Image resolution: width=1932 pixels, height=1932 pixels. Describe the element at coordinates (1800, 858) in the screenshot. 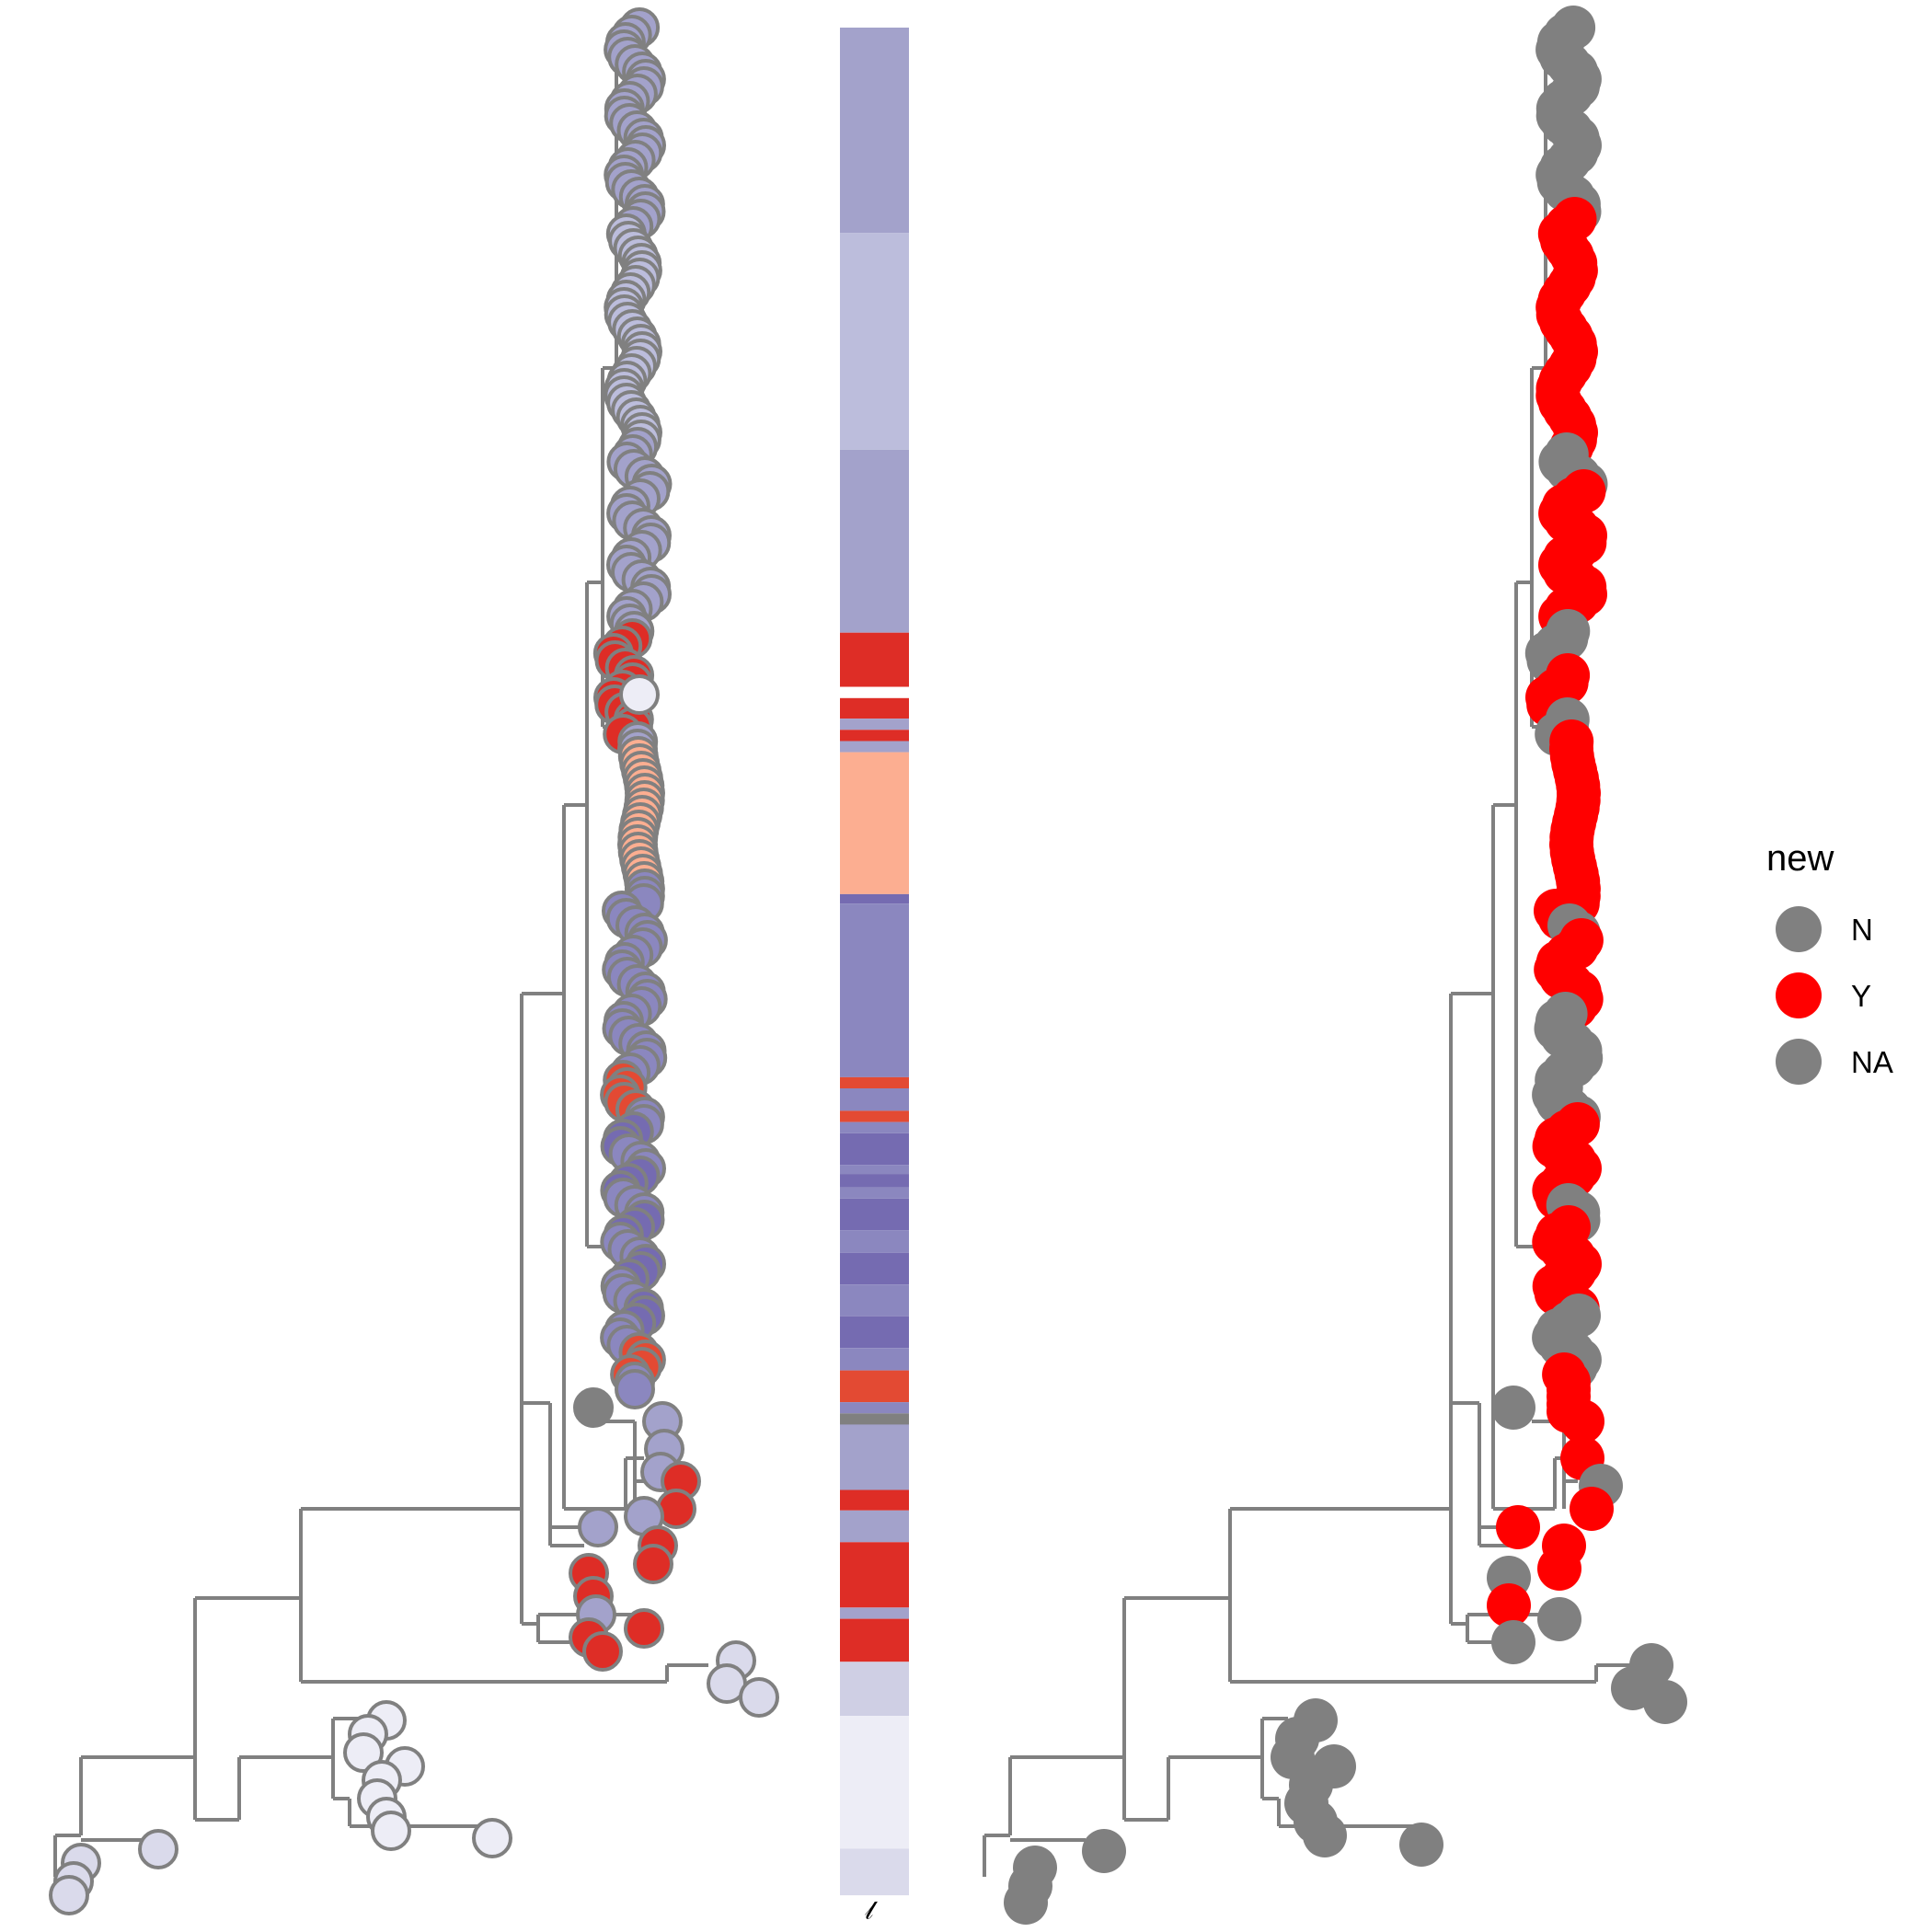

I see `legend-title: new` at that location.